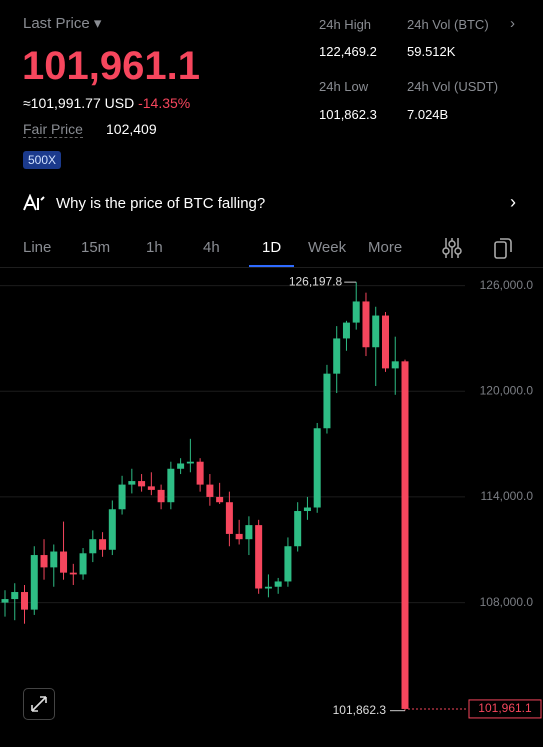 The height and width of the screenshot is (747, 543). Describe the element at coordinates (448, 24) in the screenshot. I see `stat-label: 24h Vol (BTC)` at that location.